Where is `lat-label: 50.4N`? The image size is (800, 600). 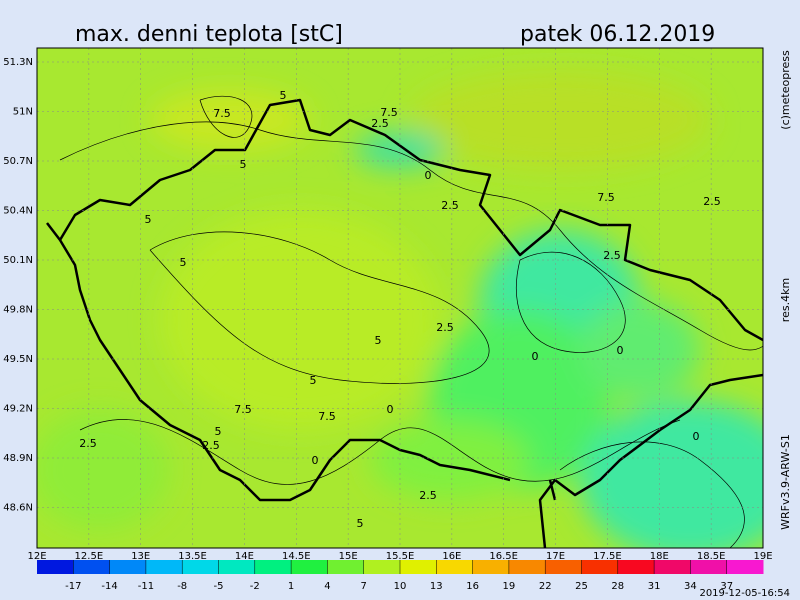 lat-label: 50.4N is located at coordinates (18, 211).